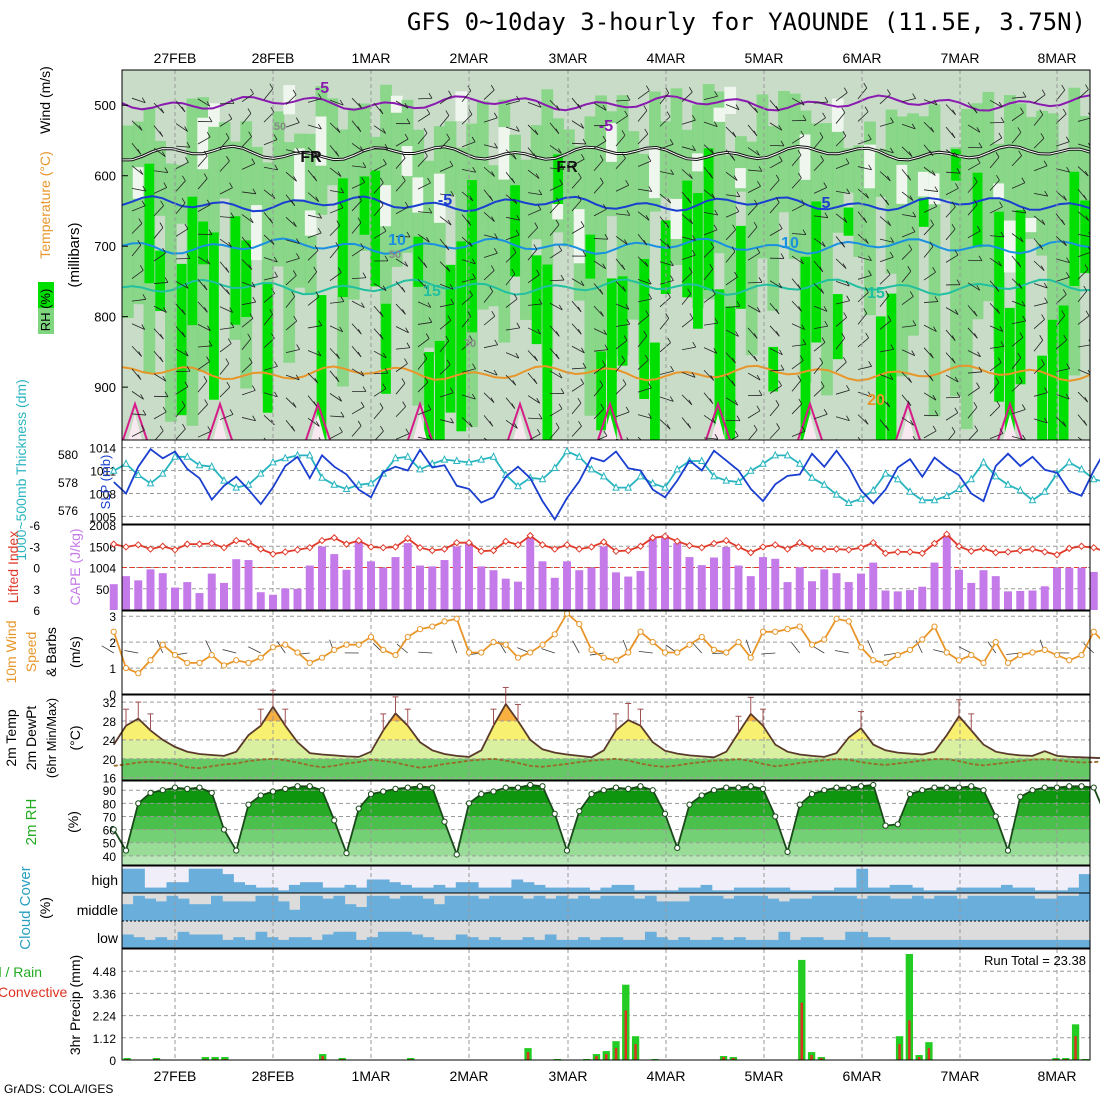  Describe the element at coordinates (666, 58) in the screenshot. I see `x-tick-label-top: 4MAR` at that location.